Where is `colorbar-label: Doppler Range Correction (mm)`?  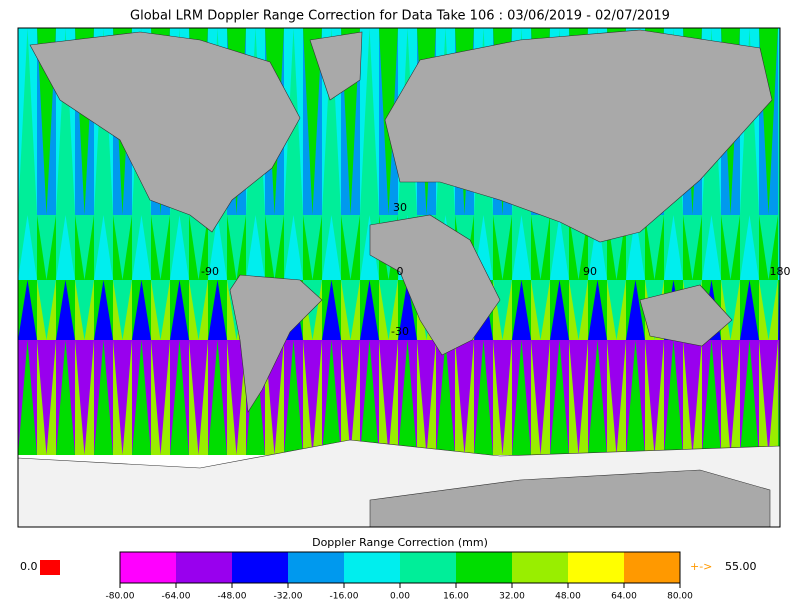 colorbar-label: Doppler Range Correction (mm) is located at coordinates (400, 542).